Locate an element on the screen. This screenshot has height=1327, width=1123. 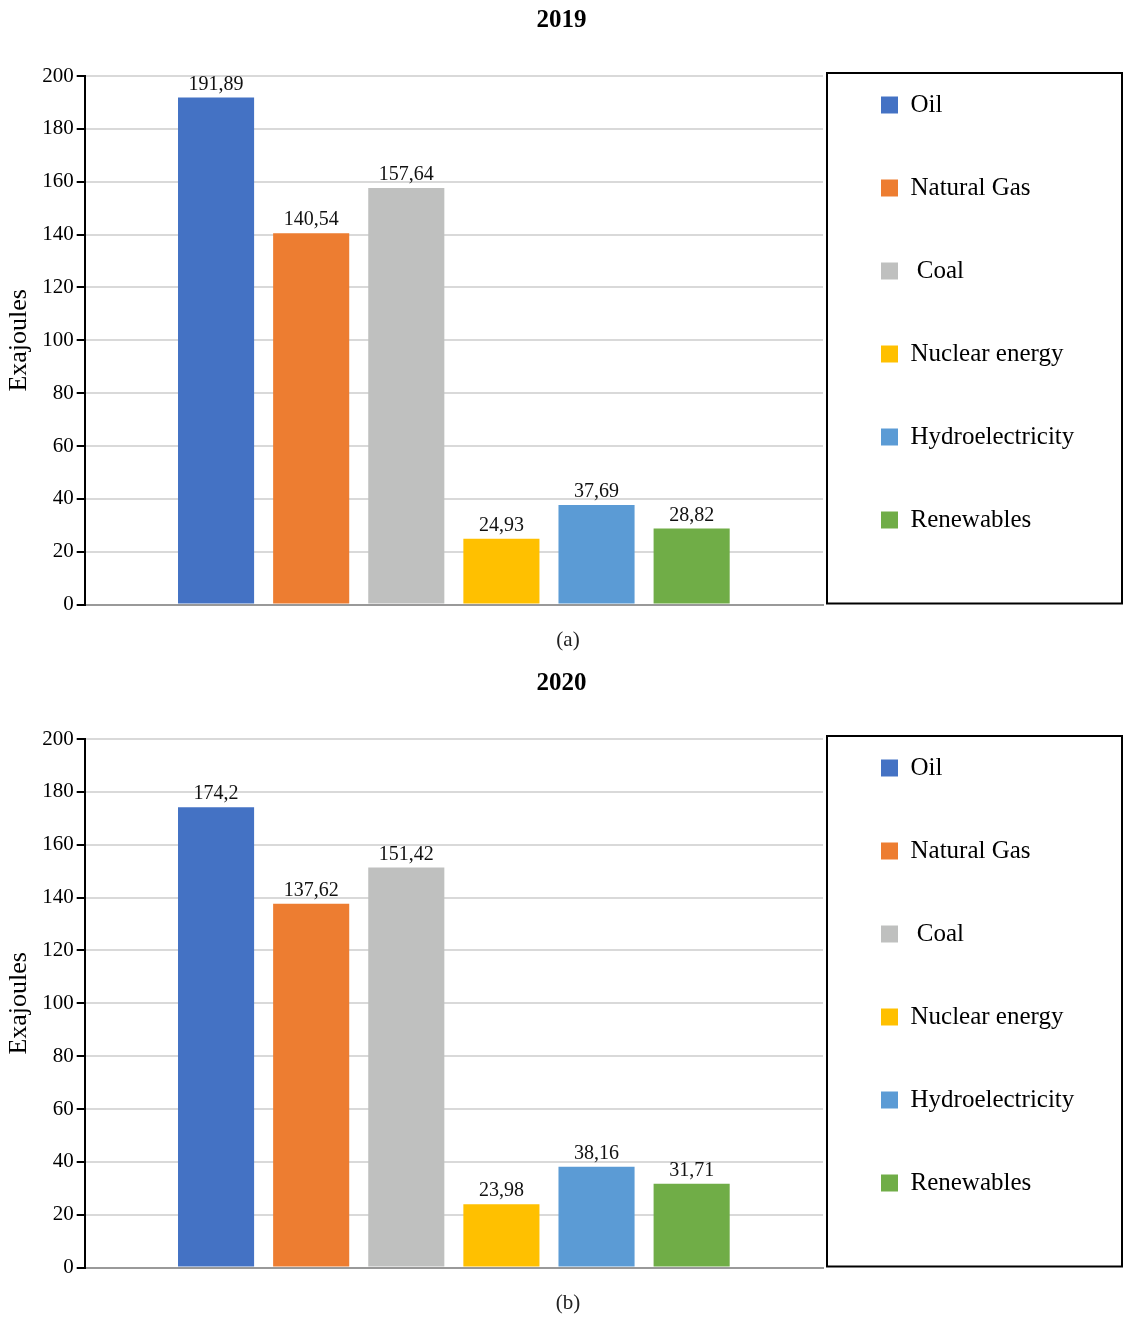
data-label: 23,98 is located at coordinates (501, 1189).